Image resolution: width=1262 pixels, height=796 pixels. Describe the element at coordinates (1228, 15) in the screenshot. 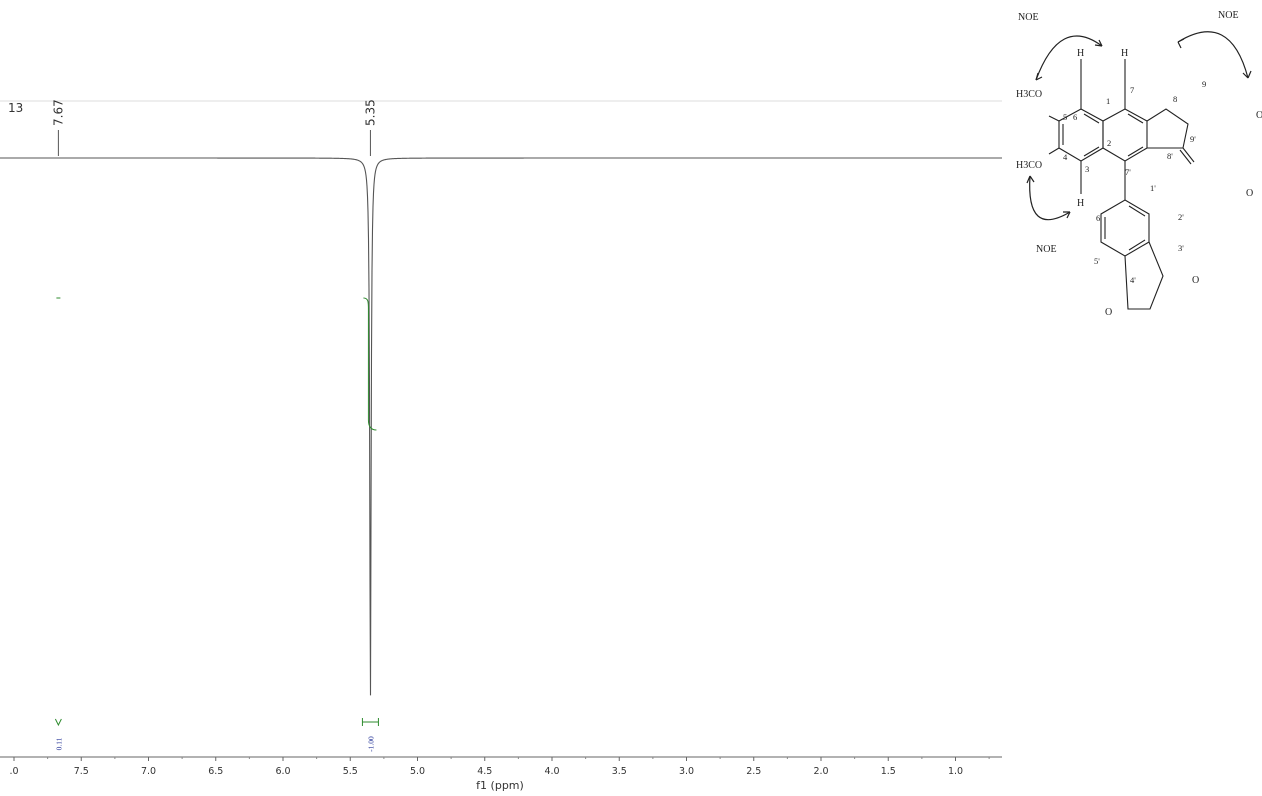

I see `noe-label-2: NOE` at that location.